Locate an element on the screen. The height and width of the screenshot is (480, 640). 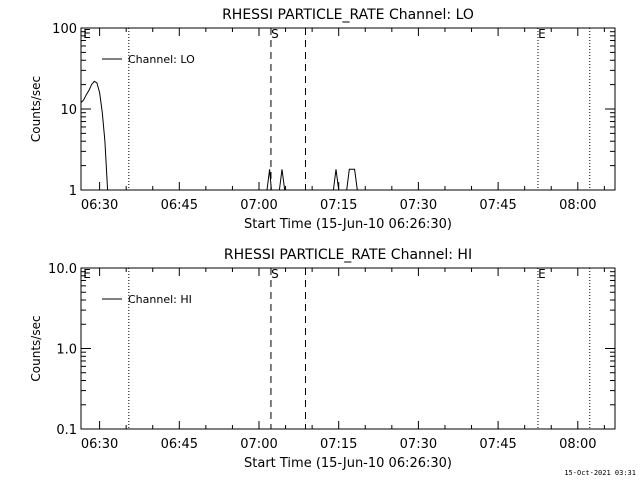
y-tick-label: 100 is located at coordinates (64, 29).